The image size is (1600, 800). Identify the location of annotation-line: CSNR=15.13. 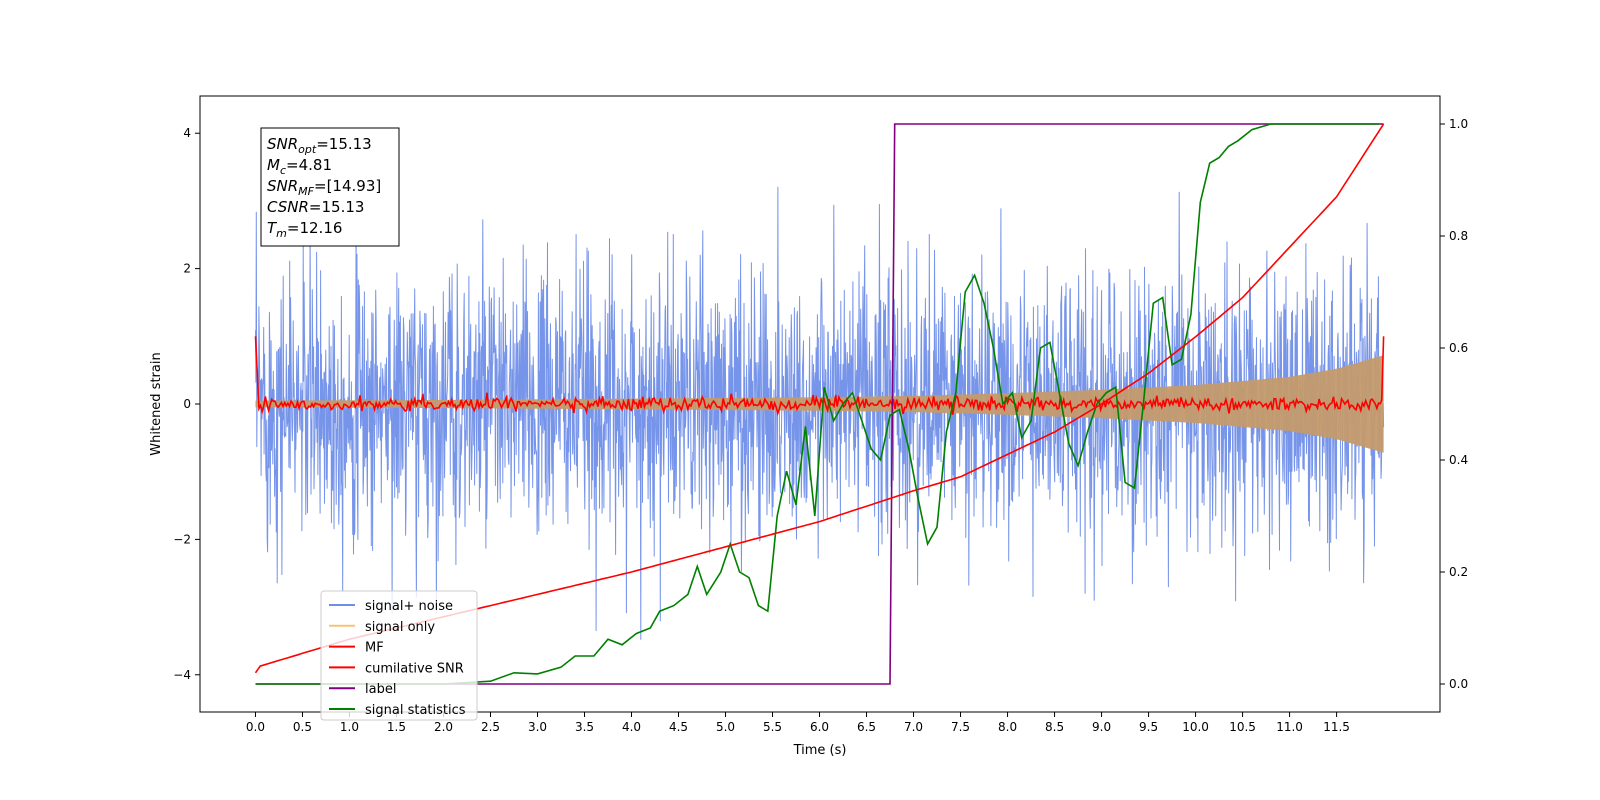
(315, 207).